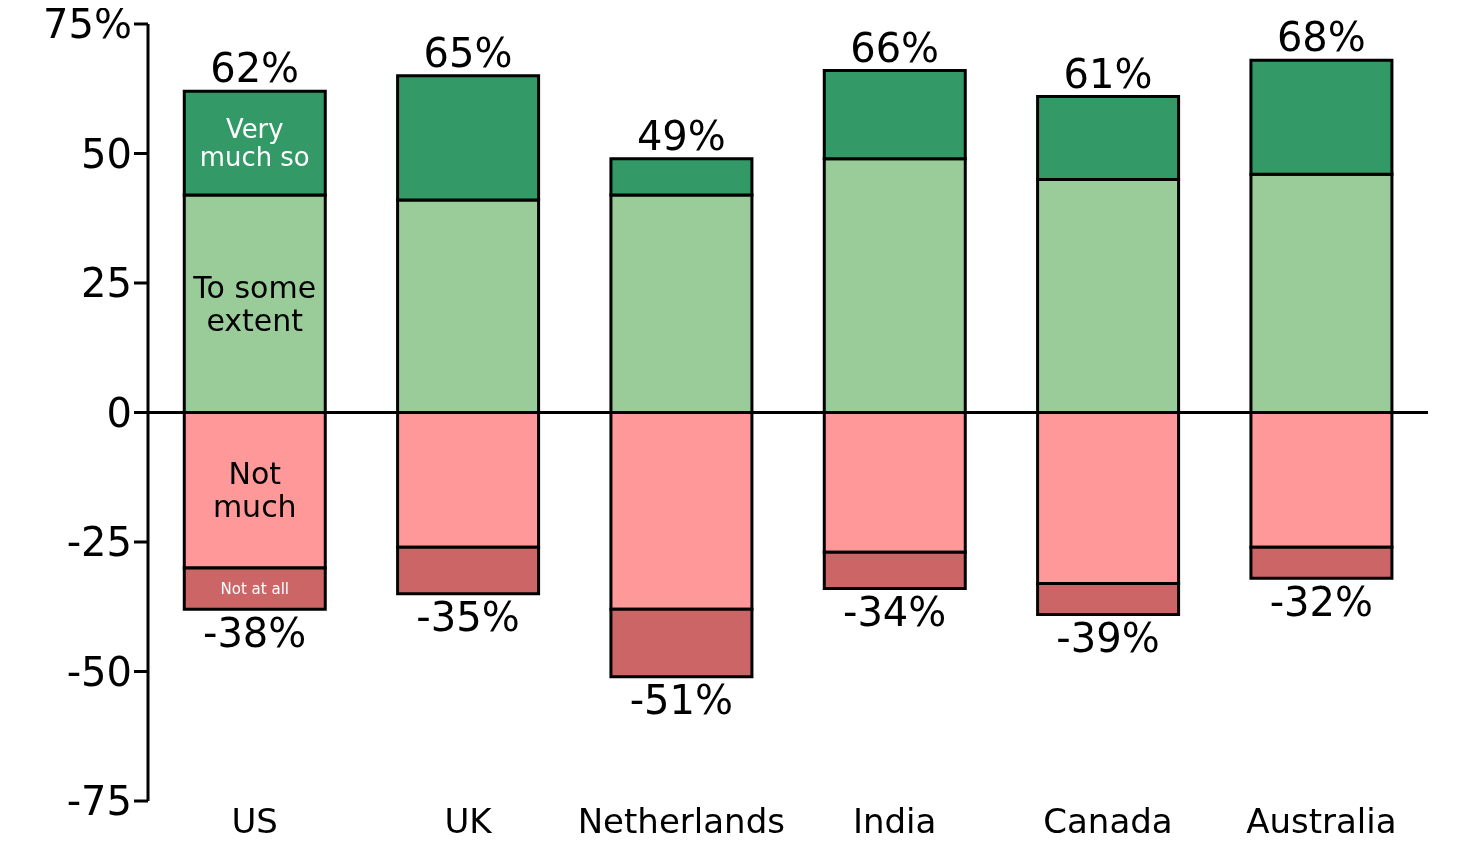  What do you see at coordinates (468, 617) in the screenshot?
I see `annotation: -35%` at bounding box center [468, 617].